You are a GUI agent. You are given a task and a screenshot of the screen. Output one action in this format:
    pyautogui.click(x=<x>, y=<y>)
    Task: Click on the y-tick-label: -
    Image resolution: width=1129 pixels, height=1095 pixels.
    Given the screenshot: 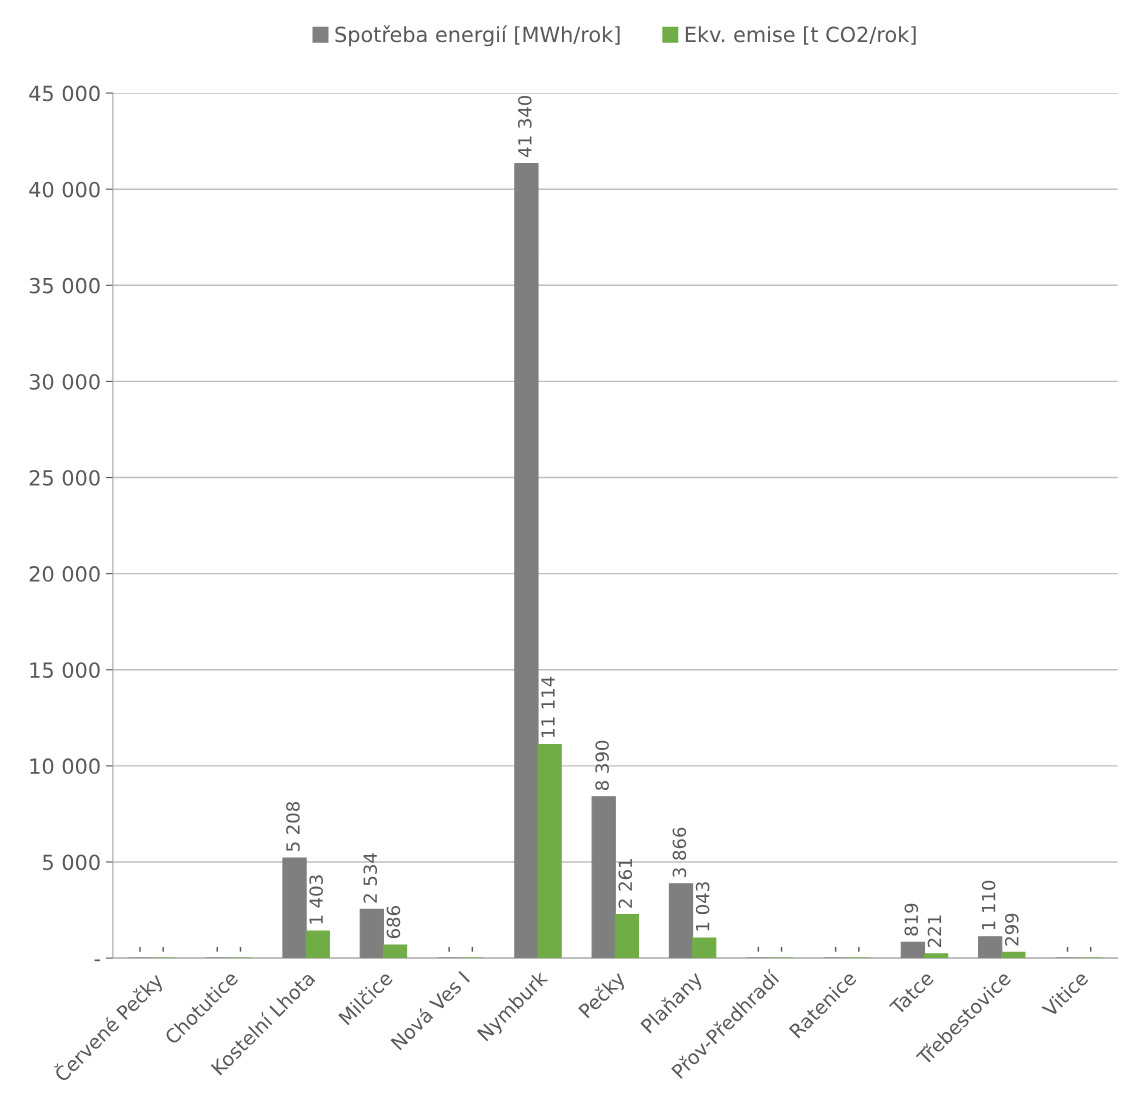 What is the action you would take?
    pyautogui.click(x=97, y=960)
    